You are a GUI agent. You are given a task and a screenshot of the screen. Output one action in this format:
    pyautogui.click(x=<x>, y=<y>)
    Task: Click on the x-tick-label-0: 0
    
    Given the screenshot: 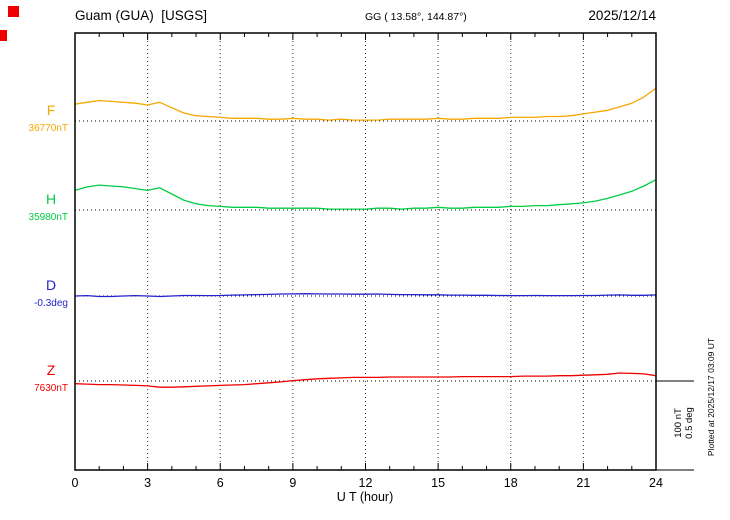 What is the action you would take?
    pyautogui.click(x=75, y=483)
    